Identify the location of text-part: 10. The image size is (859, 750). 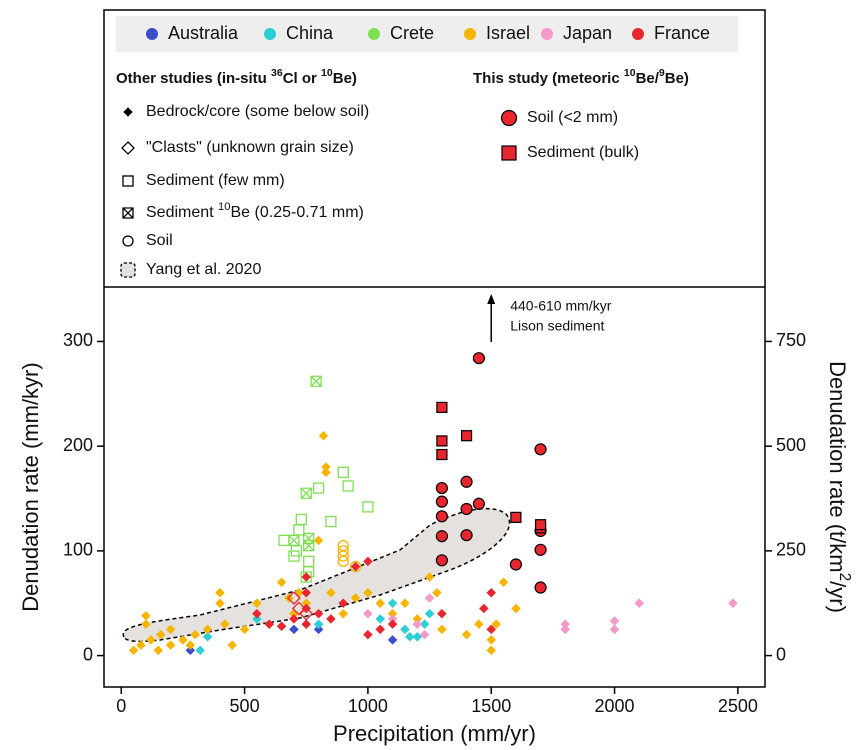
(327, 73).